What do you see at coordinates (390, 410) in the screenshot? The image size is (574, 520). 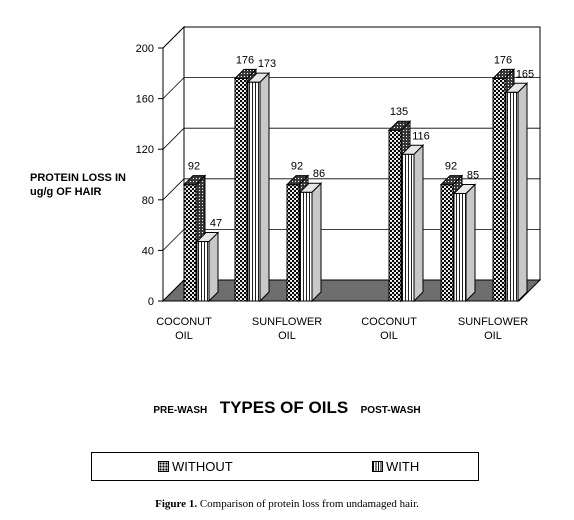 I see `post-wash-label: POST-WASH` at bounding box center [390, 410].